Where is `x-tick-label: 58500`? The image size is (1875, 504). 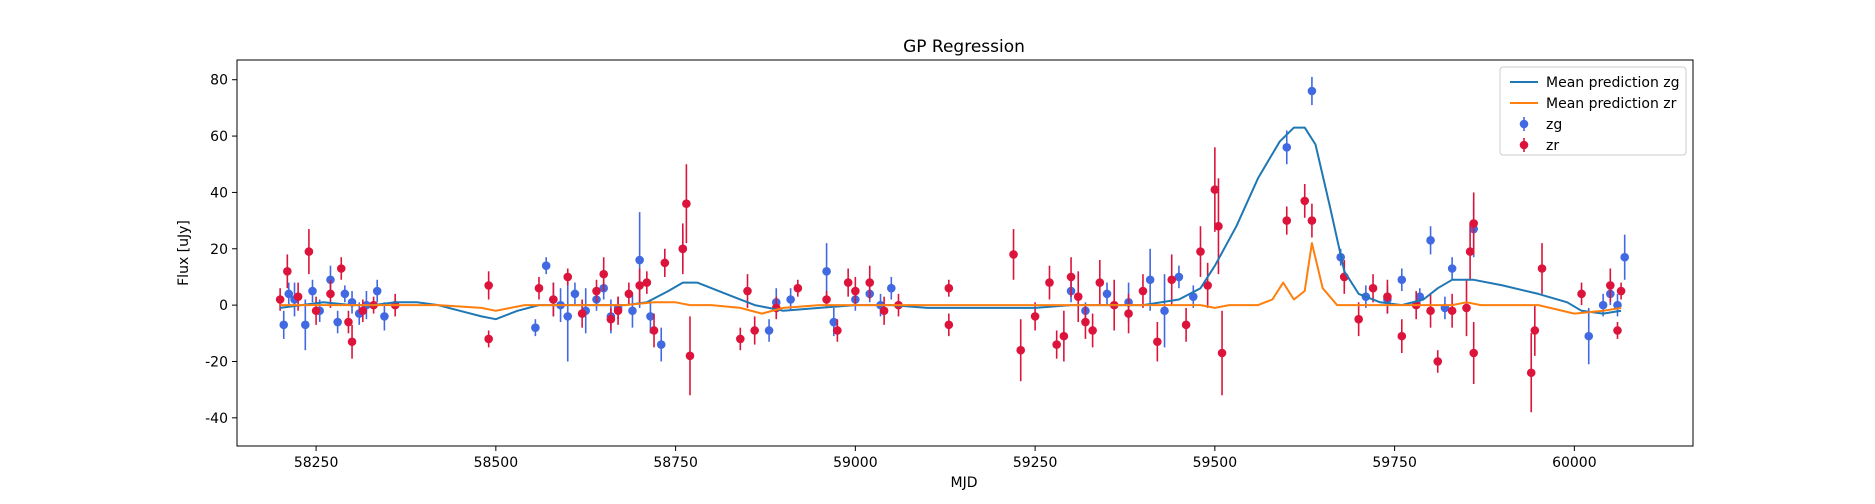 x-tick-label: 58500 is located at coordinates (496, 463).